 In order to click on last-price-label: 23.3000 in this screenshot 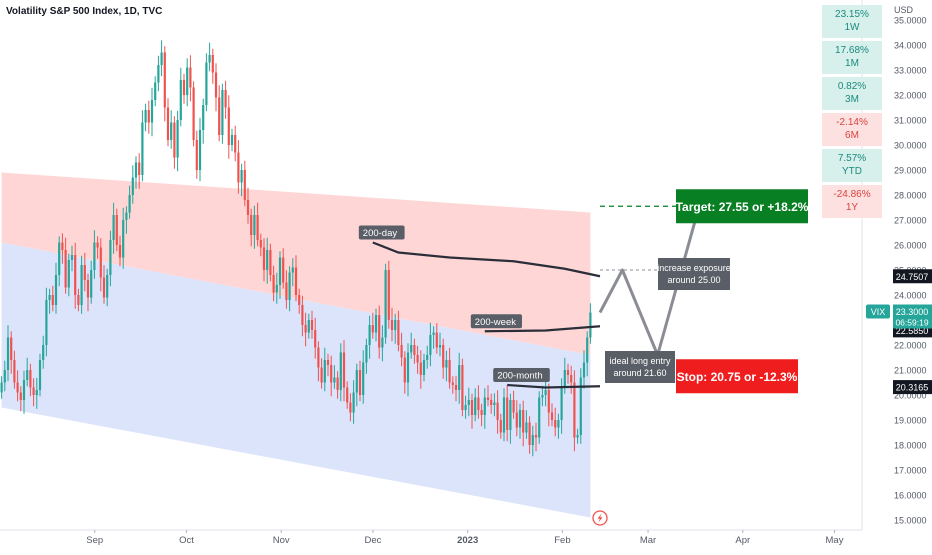, I will do `click(912, 312)`.